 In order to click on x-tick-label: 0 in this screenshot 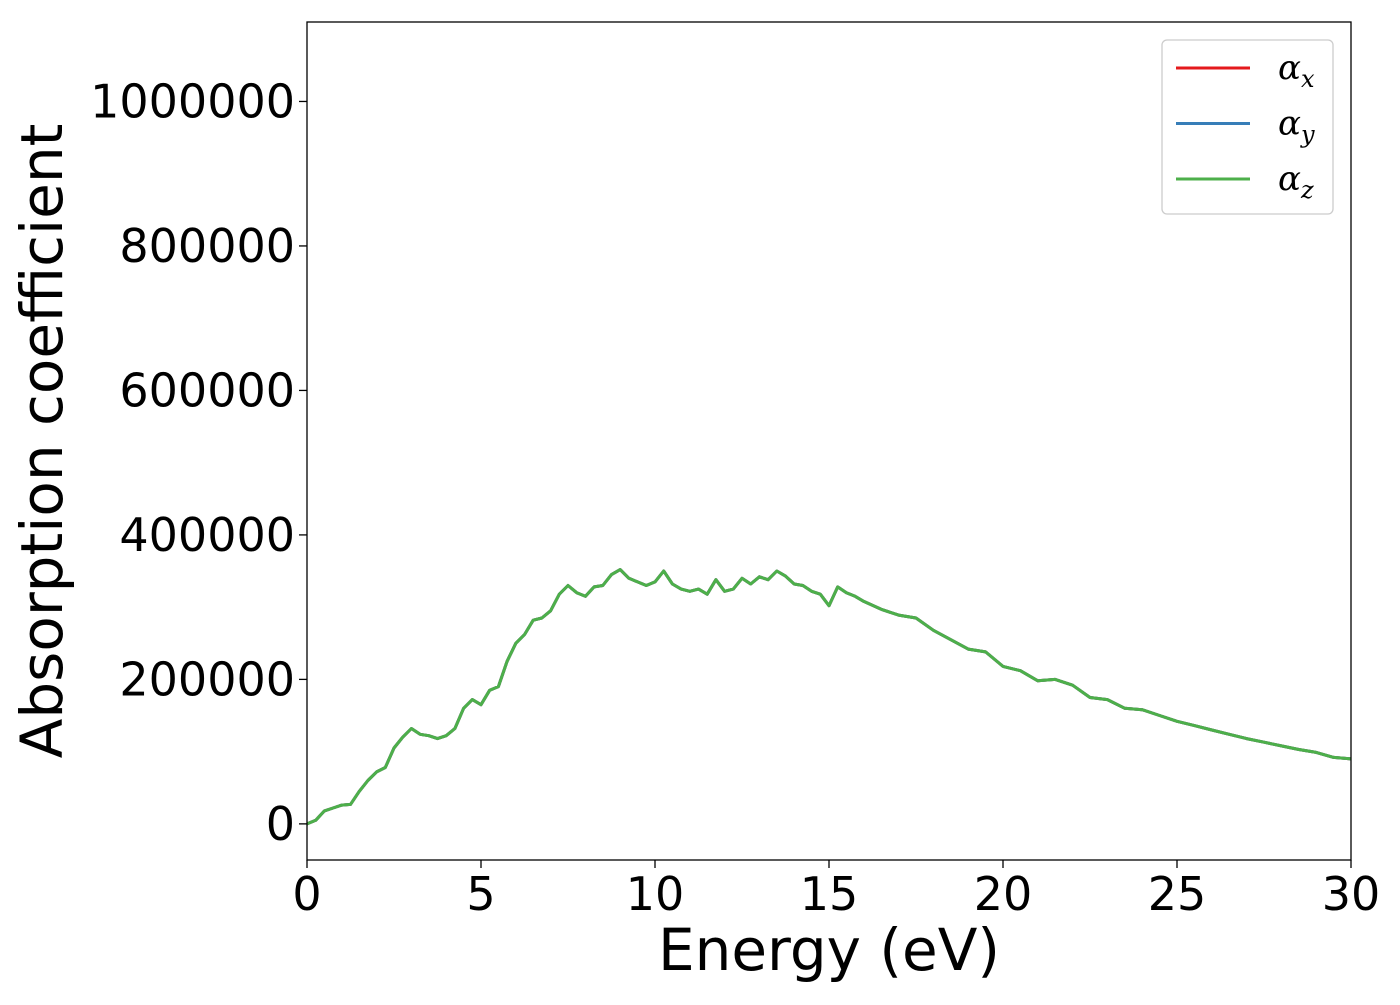, I will do `click(306, 894)`.